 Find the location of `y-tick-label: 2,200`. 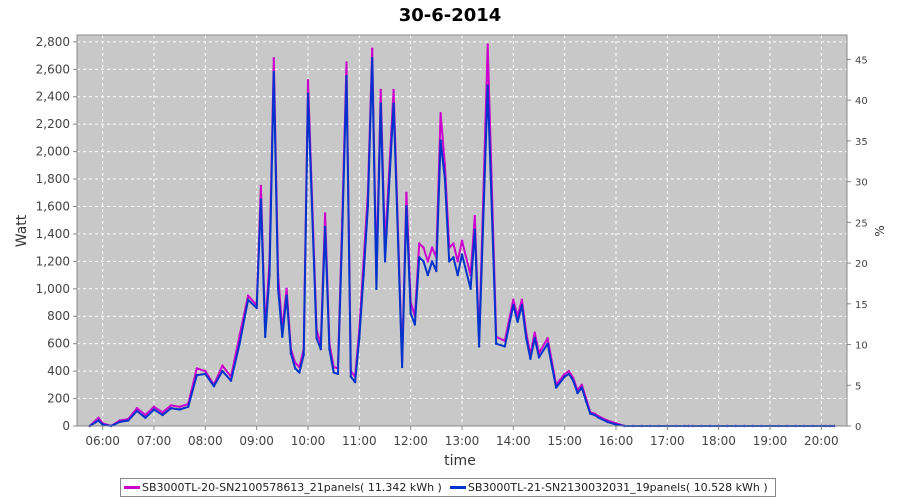

y-tick-label: 2,200 is located at coordinates (53, 124).